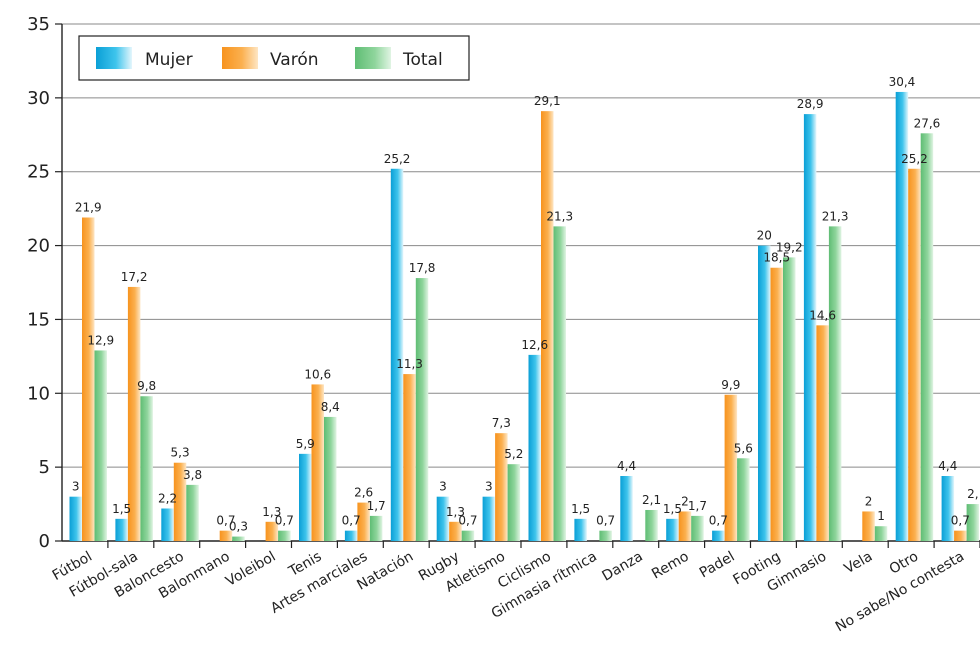  Describe the element at coordinates (250, 569) in the screenshot. I see `category-label: Voleibol` at that location.